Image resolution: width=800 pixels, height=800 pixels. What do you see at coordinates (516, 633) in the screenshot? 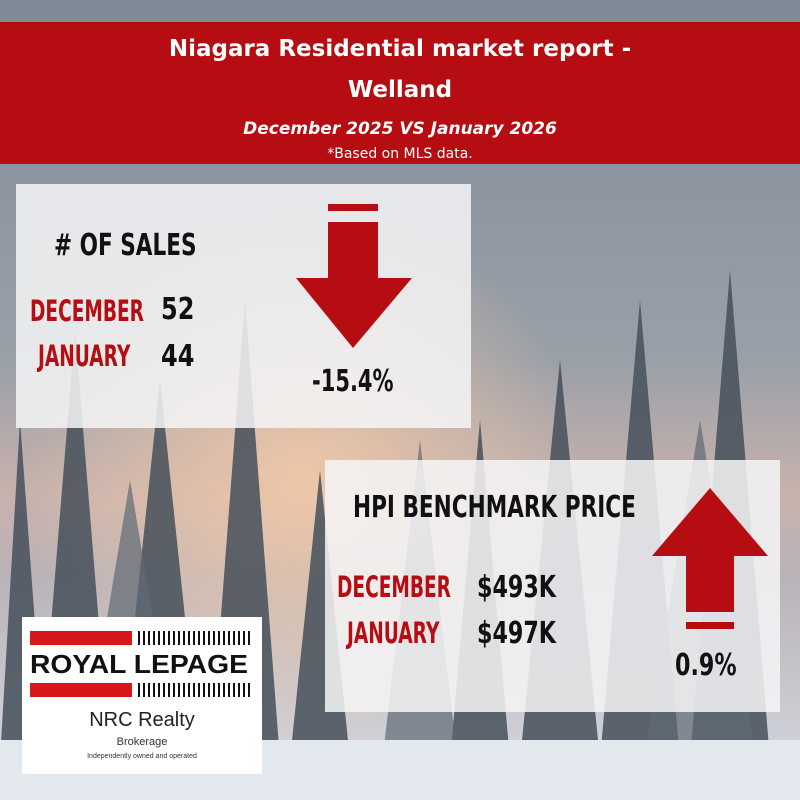
I see `hpi-january-value: $497K` at bounding box center [516, 633].